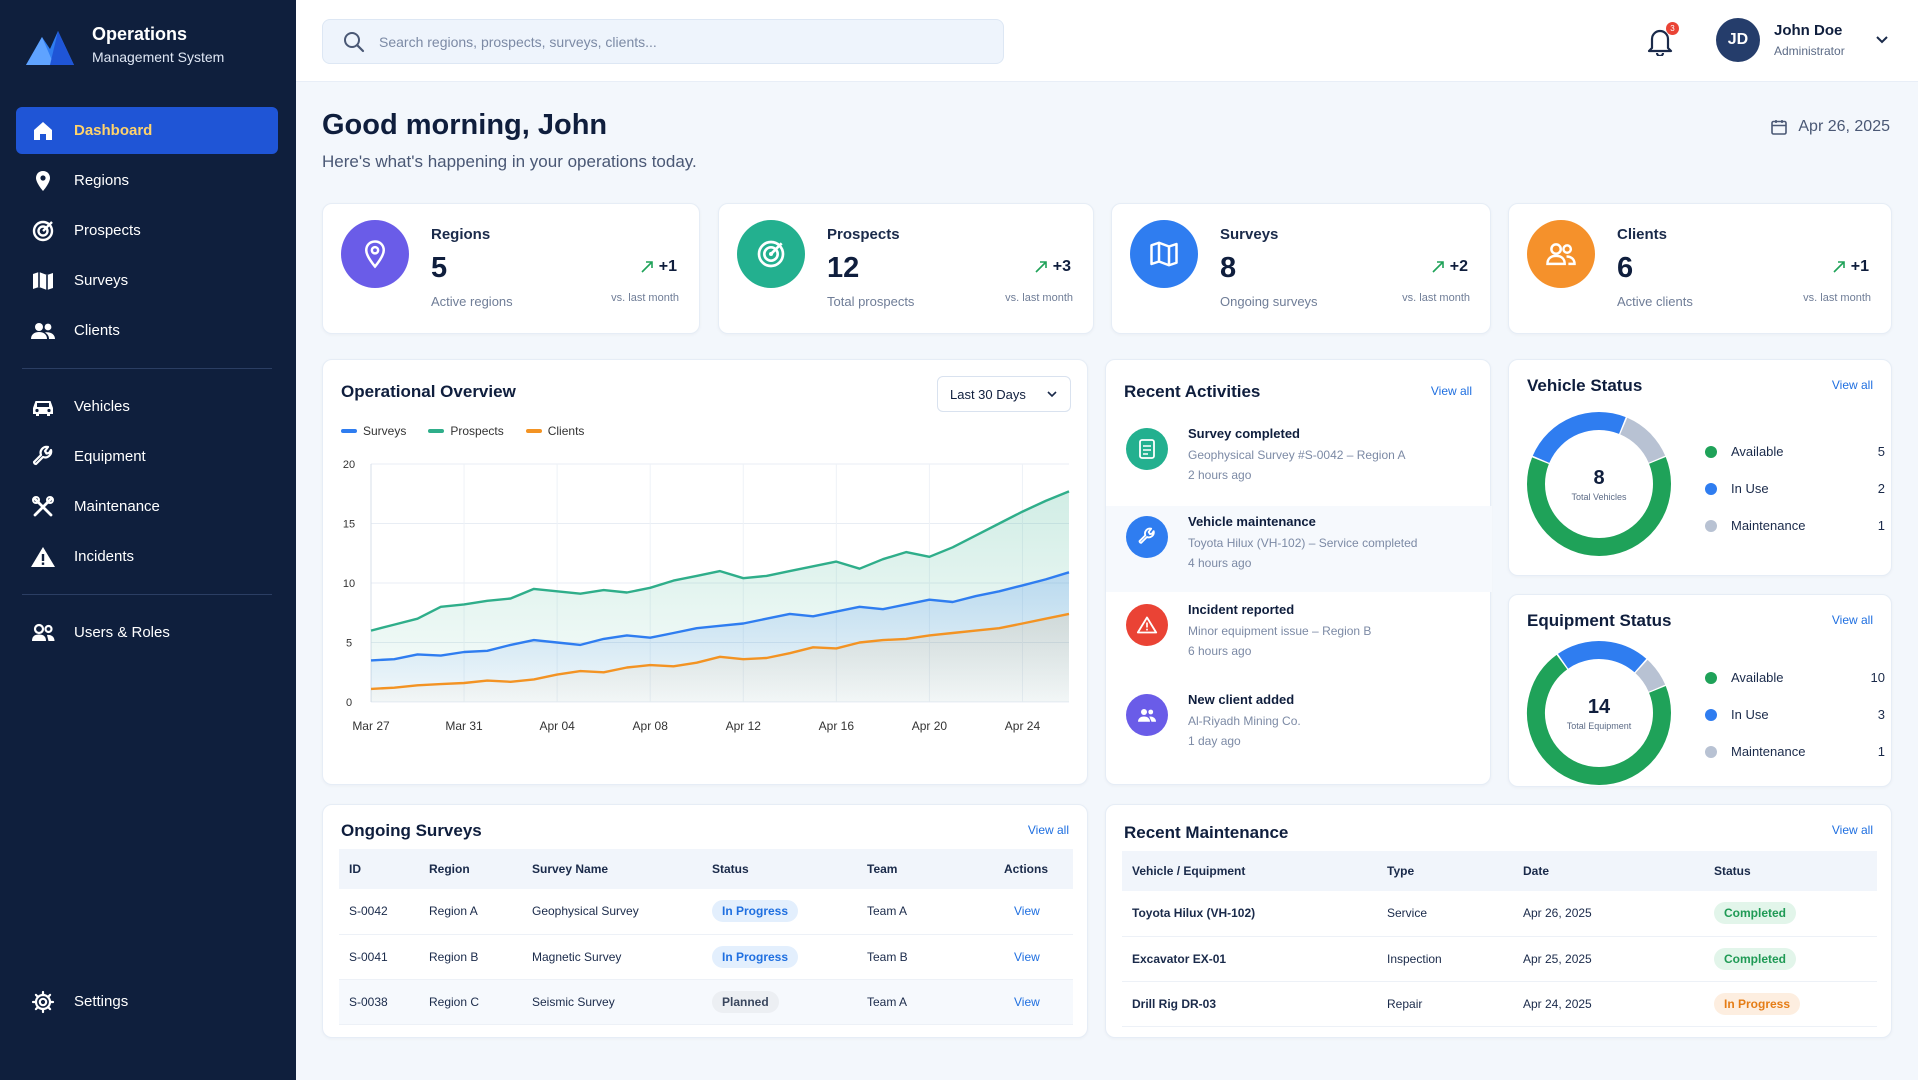 This screenshot has height=1080, width=1918. What do you see at coordinates (373, 431) in the screenshot?
I see `legend-item-surveys: Surveys` at bounding box center [373, 431].